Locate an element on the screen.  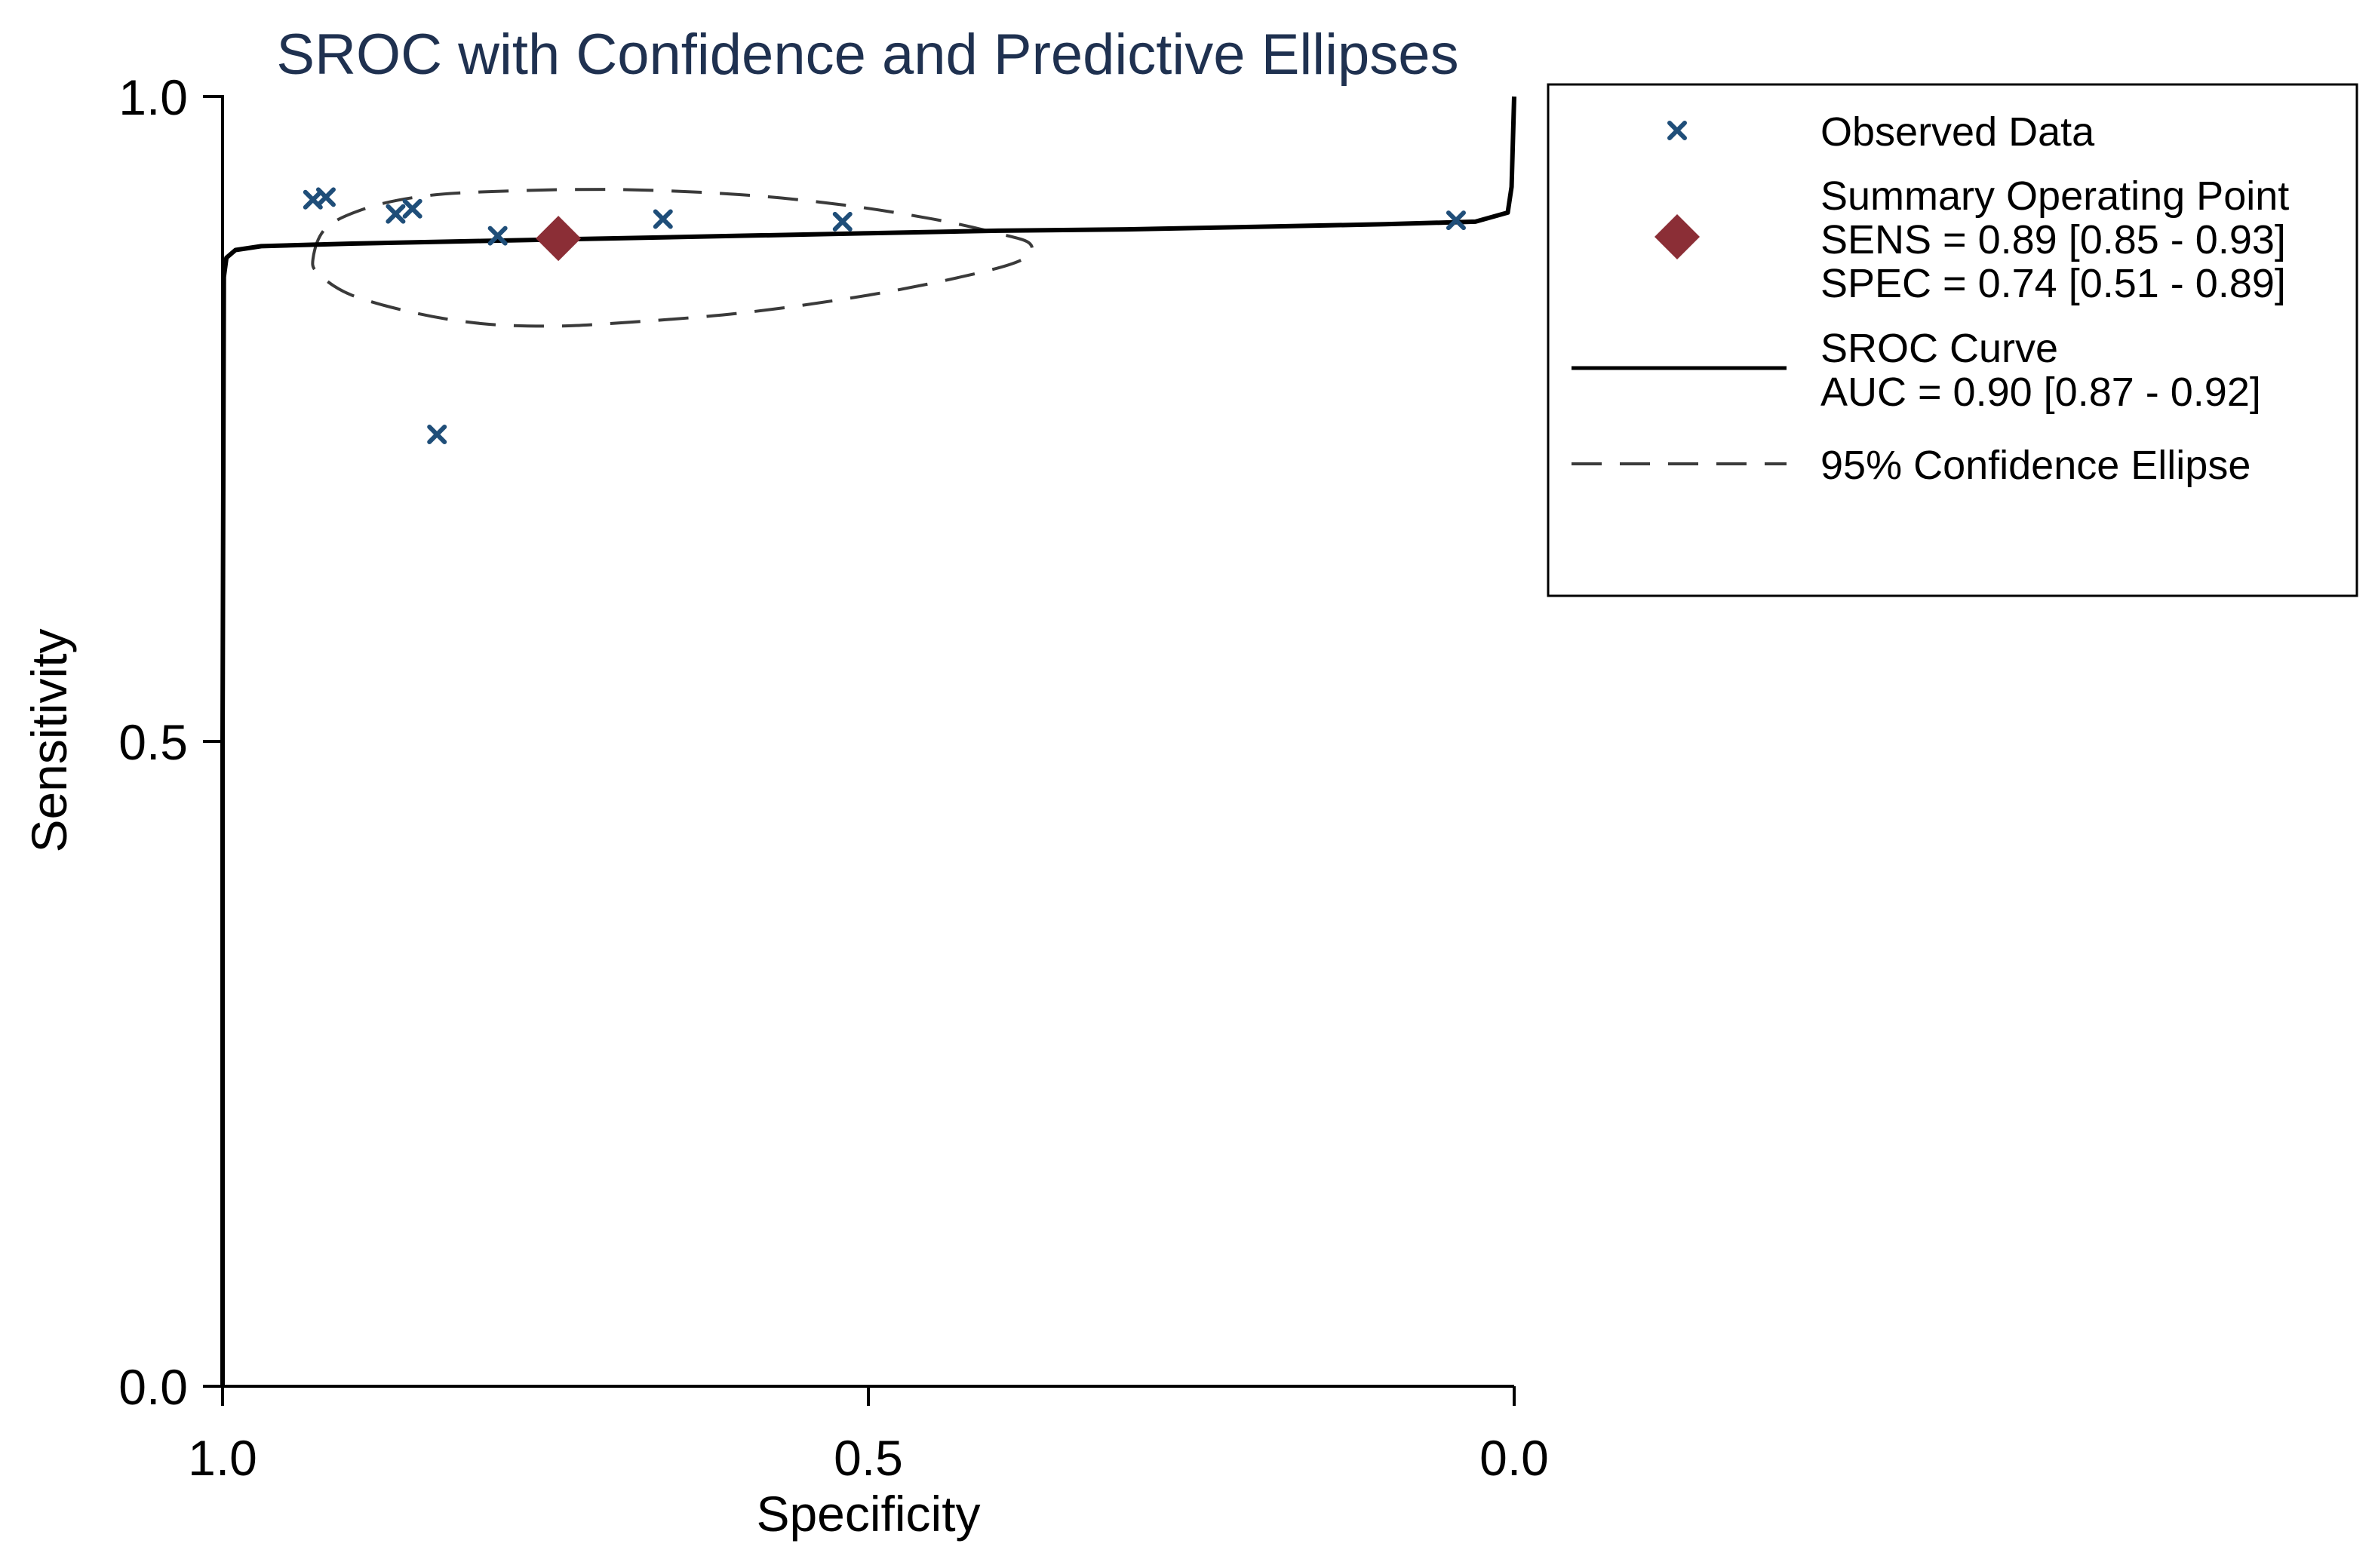
legend-observed-marker is located at coordinates (1677, 130).